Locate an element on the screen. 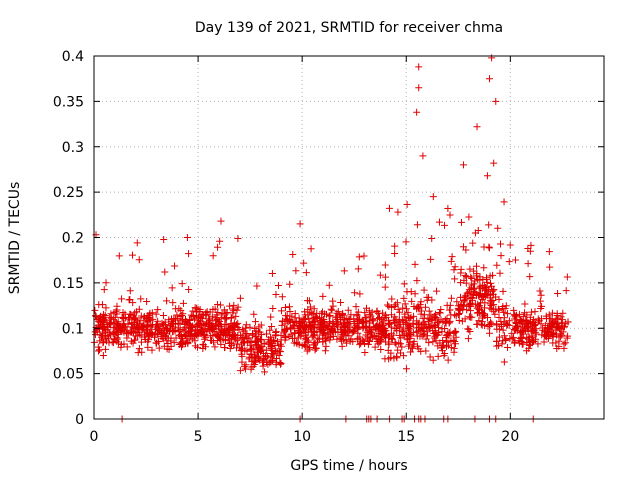  x-tick-label: 5 is located at coordinates (198, 437).